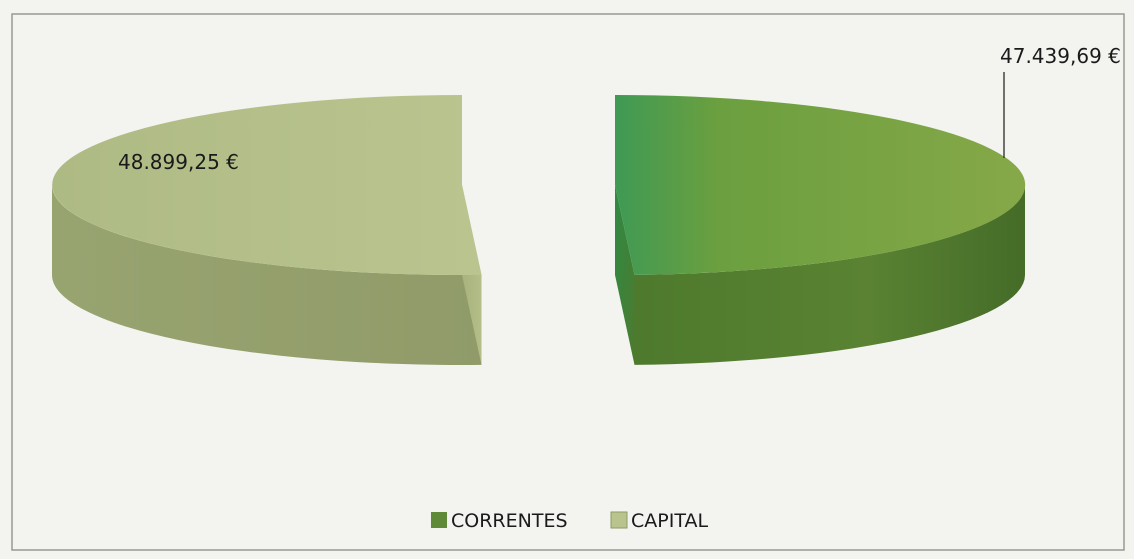  I want to click on pie-slice-correntes-cut-face, so click(625, 275).